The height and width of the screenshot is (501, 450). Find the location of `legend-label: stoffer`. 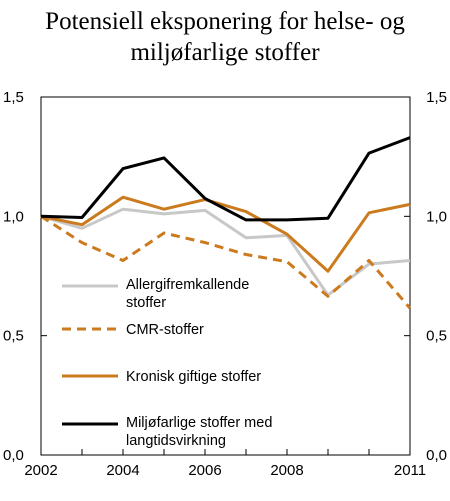

legend-label: stoffer is located at coordinates (146, 303).